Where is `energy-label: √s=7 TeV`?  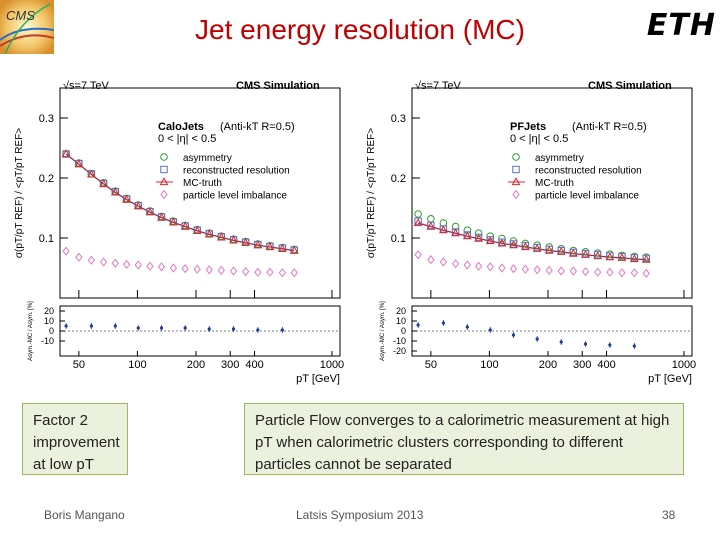 energy-label: √s=7 TeV is located at coordinates (438, 86).